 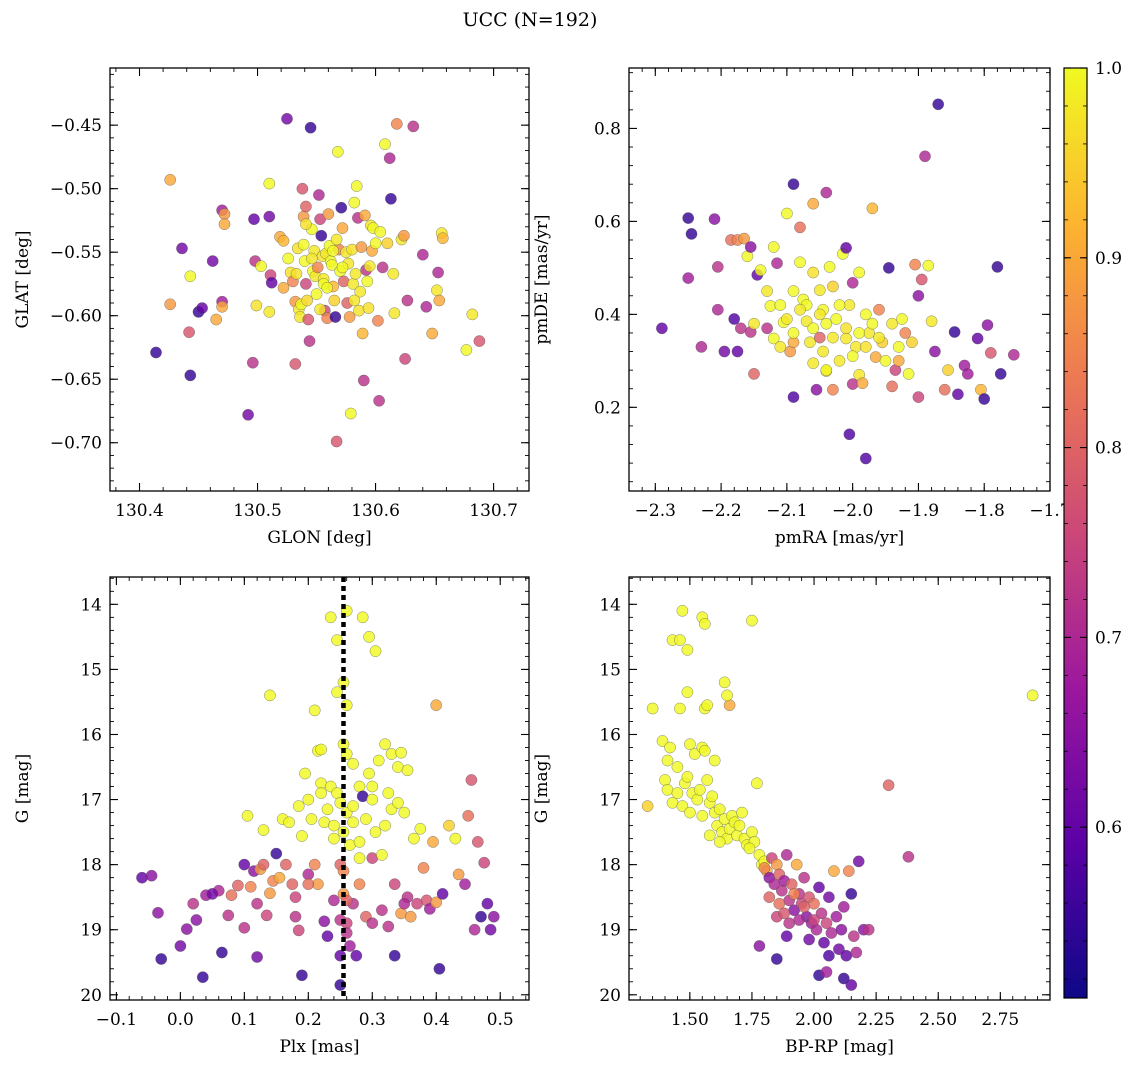 I want to click on y-tick-label: 17, so click(x=91, y=801).